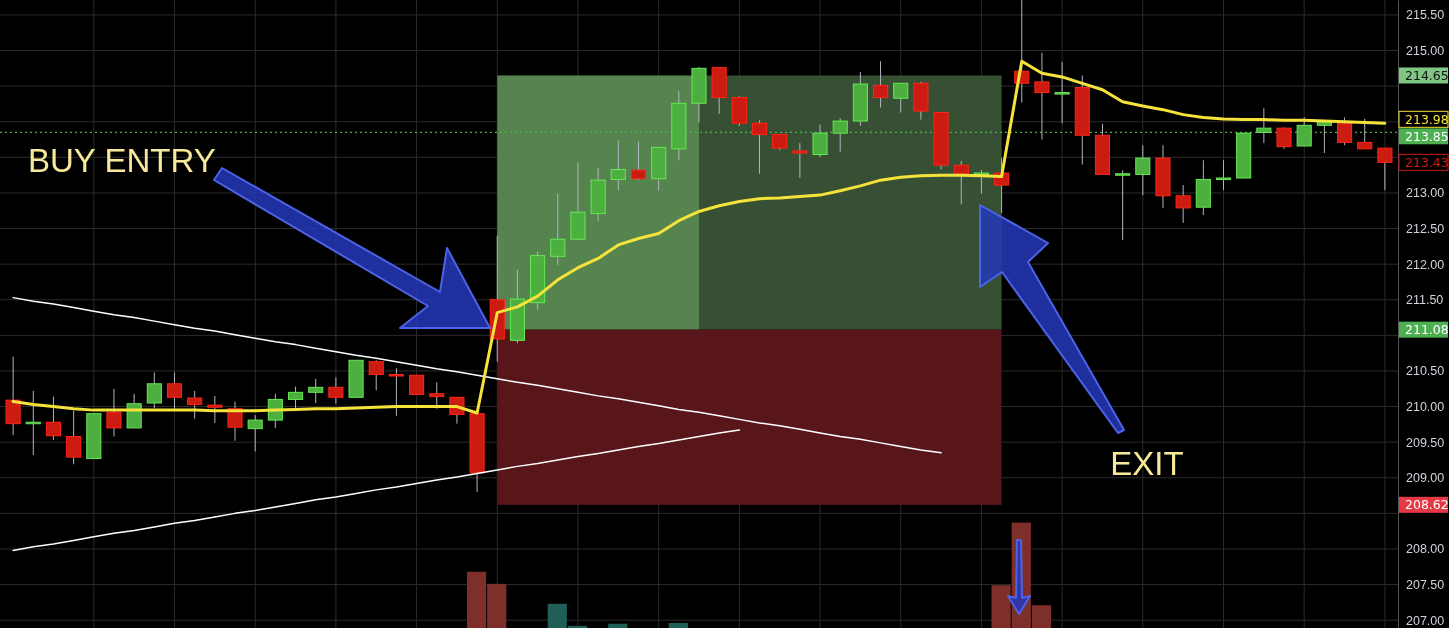 The width and height of the screenshot is (1449, 628). Describe the element at coordinates (1147, 463) in the screenshot. I see `annotation: EXIT` at that location.